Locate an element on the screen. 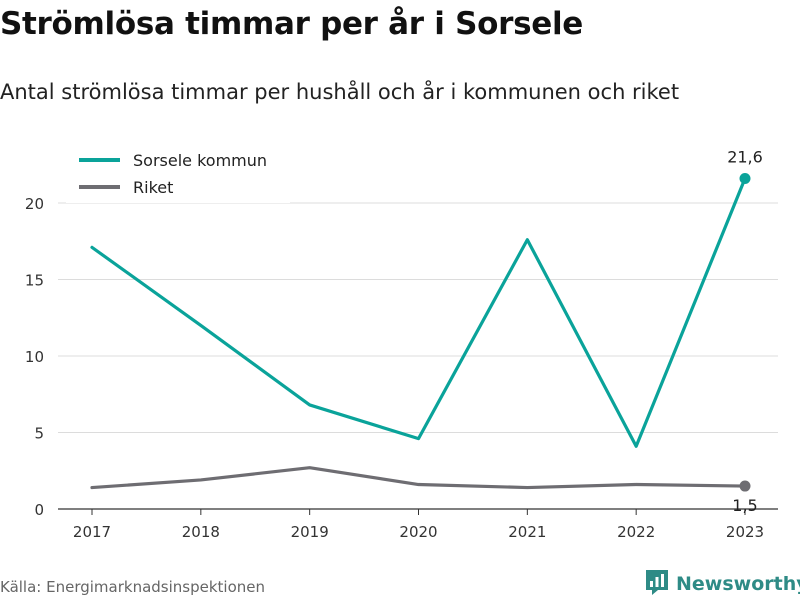 The height and width of the screenshot is (600, 800). x-tick-label: 2020 is located at coordinates (418, 532).